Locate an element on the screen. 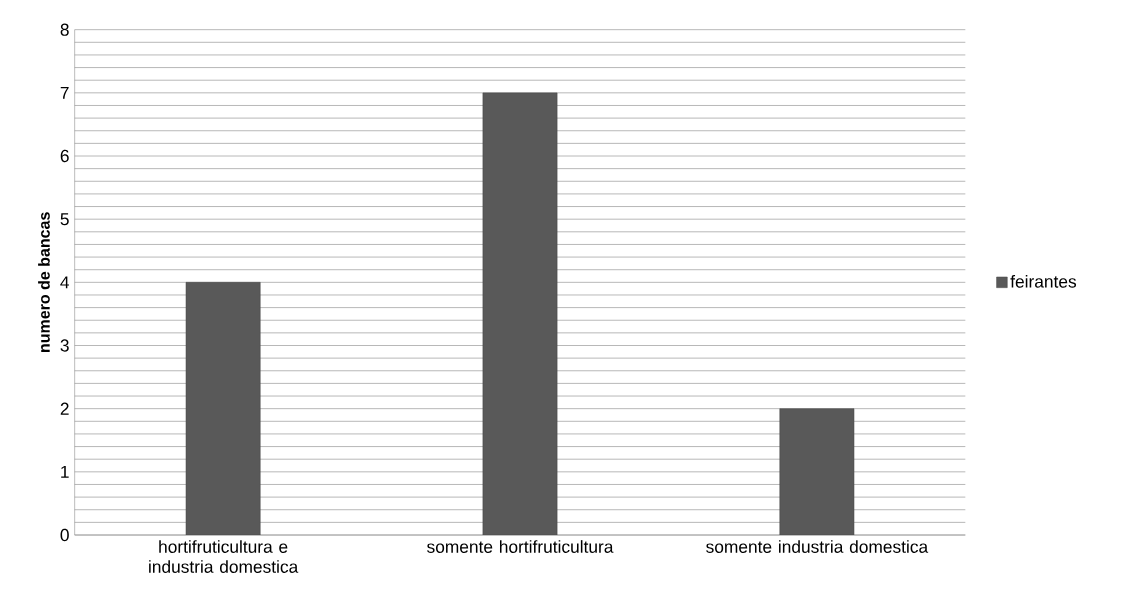  x-tick-label: somente industria domestica is located at coordinates (817, 546).